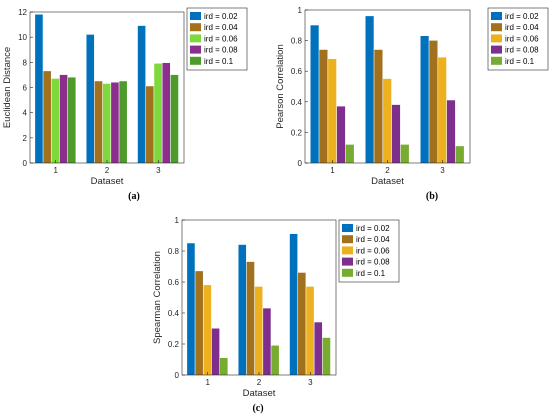 The image size is (550, 419). I want to click on panel-label: (a), so click(134, 196).